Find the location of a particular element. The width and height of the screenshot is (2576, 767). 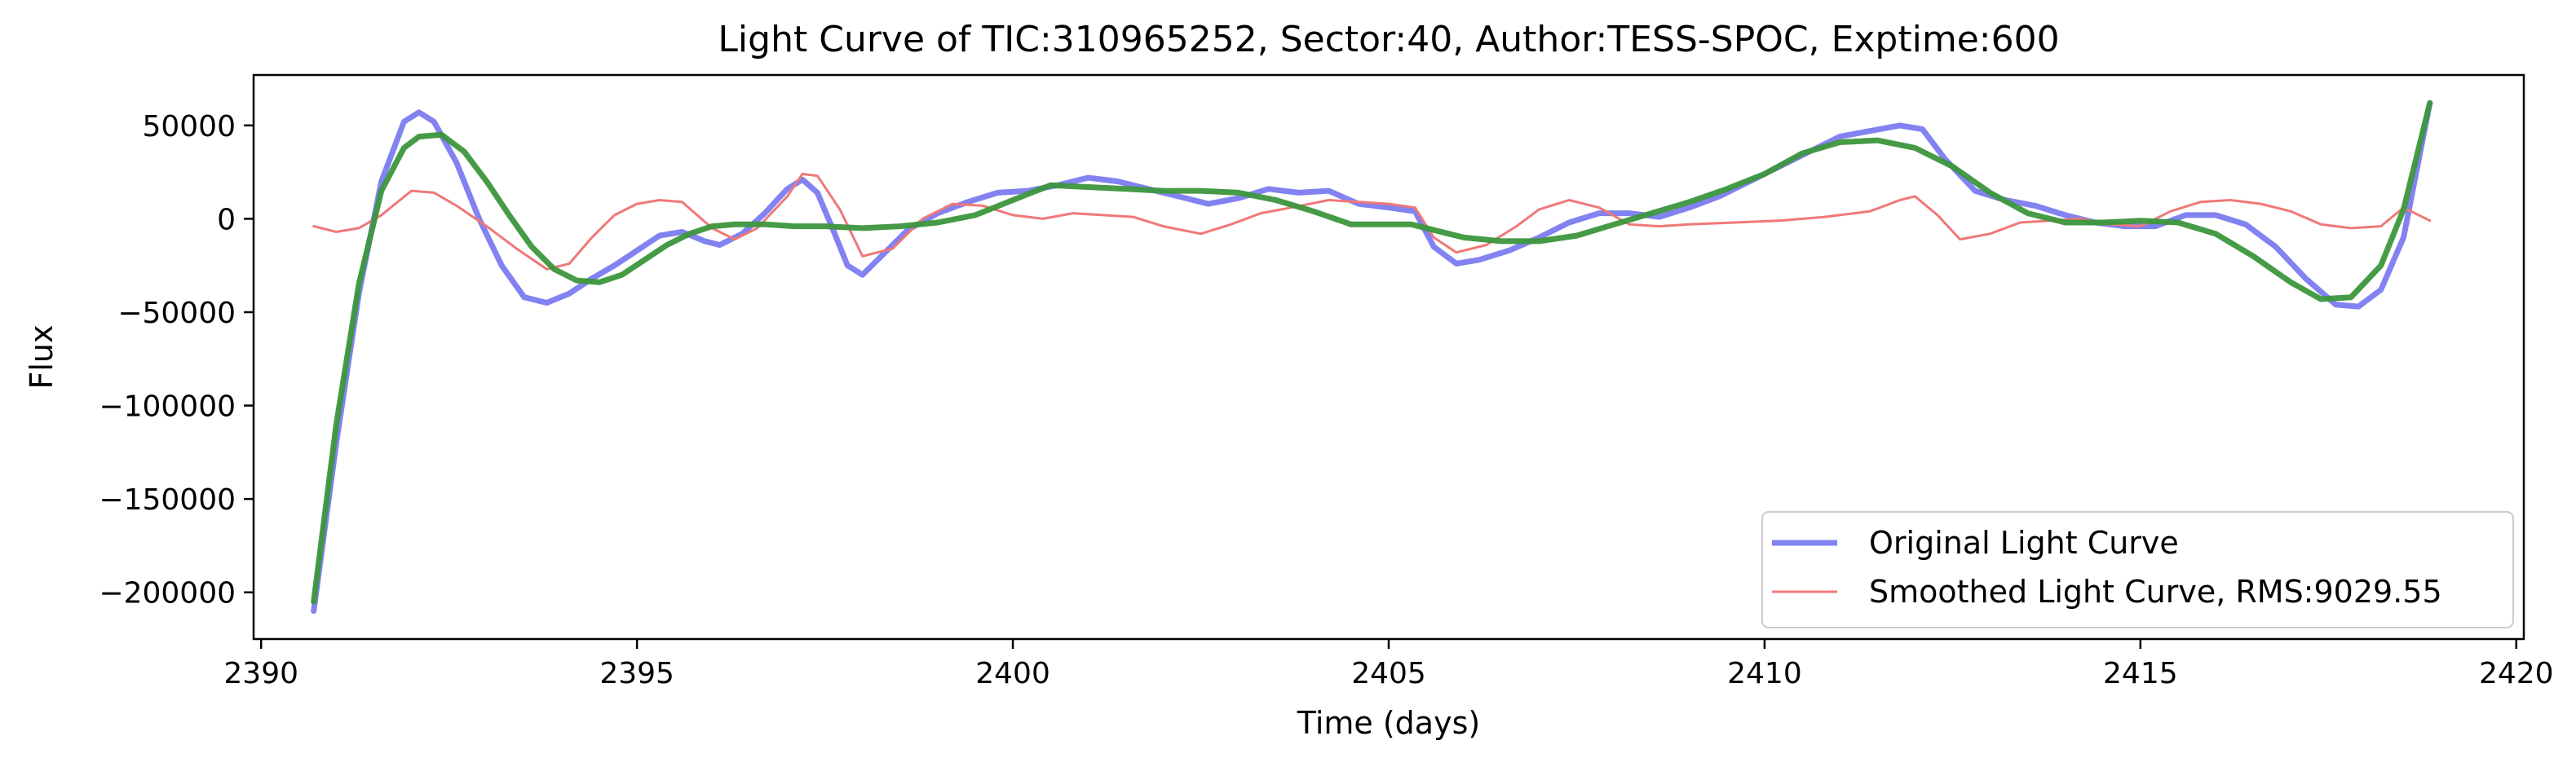

legend-box is located at coordinates (2137, 569).